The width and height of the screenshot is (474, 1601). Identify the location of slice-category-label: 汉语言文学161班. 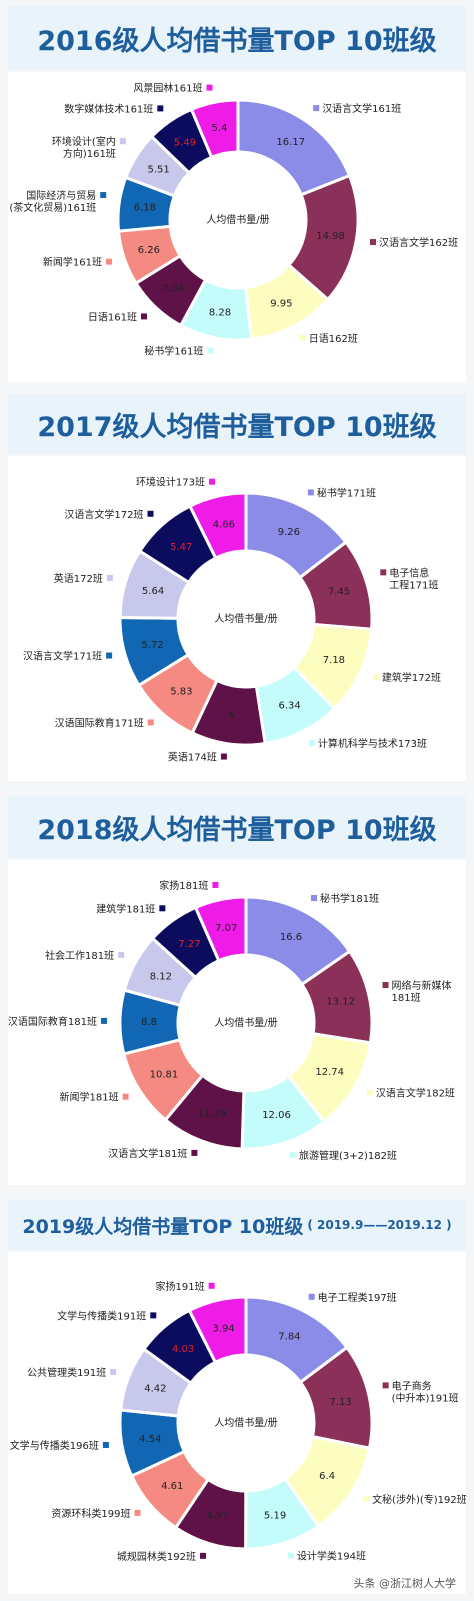
(361, 108).